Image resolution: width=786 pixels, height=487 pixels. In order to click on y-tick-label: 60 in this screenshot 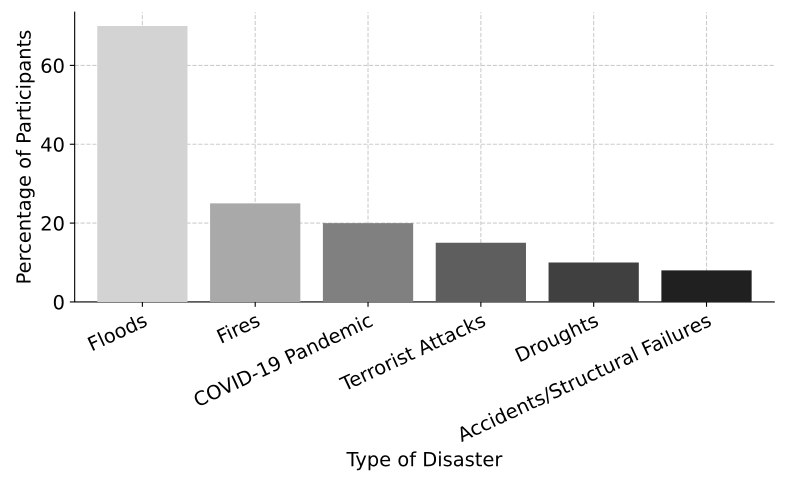, I will do `click(53, 66)`.